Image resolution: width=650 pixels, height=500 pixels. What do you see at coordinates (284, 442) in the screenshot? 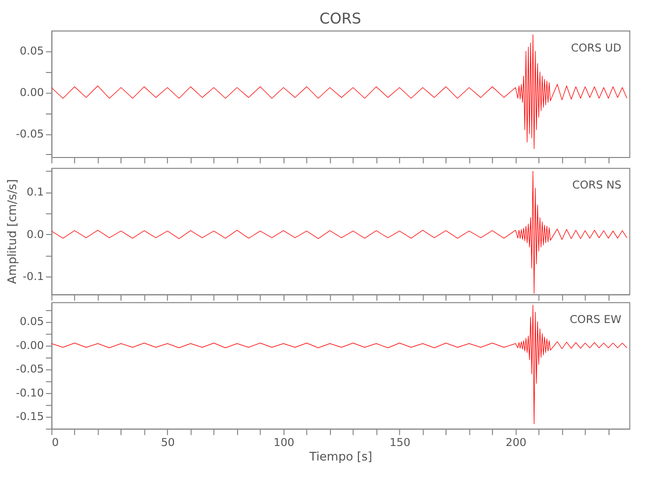
I see `x-tick-label: 100` at bounding box center [284, 442].